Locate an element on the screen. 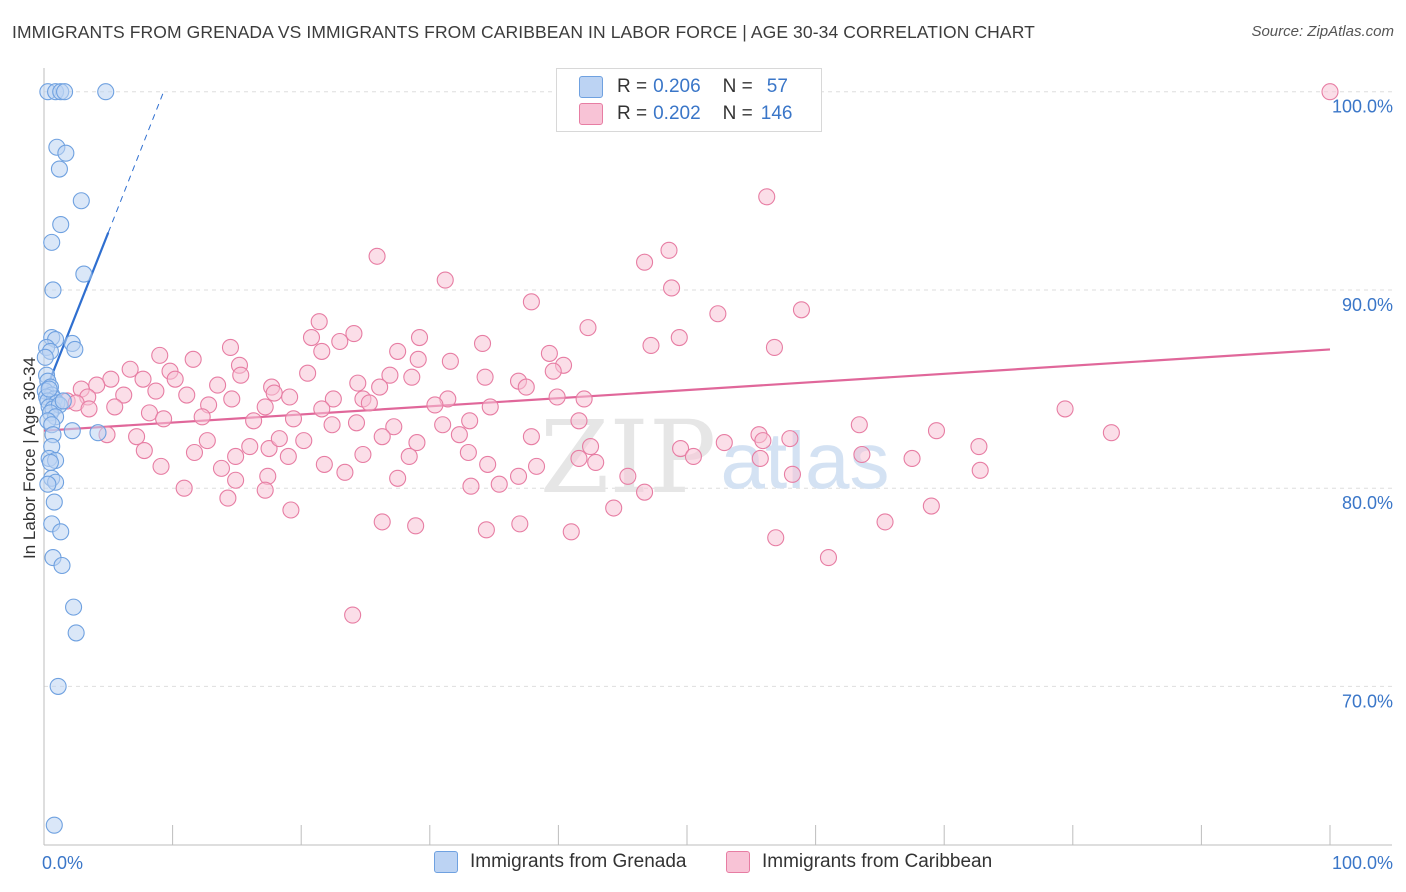  legend-n-value: 57 is located at coordinates (777, 86).